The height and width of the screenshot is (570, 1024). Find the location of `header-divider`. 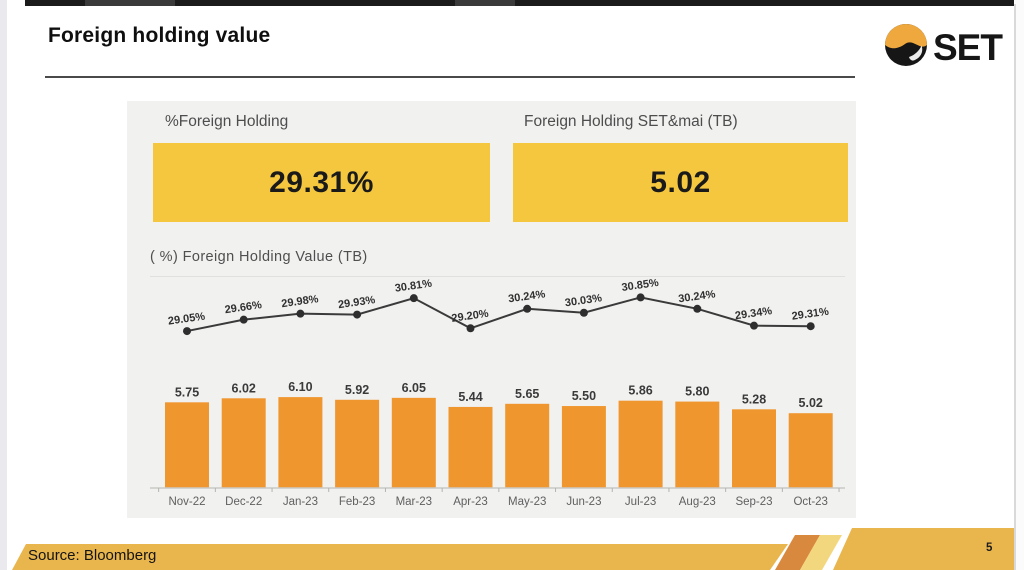

header-divider is located at coordinates (450, 77).